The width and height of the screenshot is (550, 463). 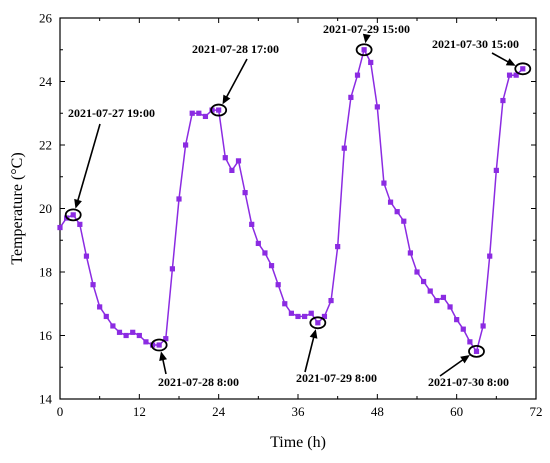 What do you see at coordinates (456, 411) in the screenshot?
I see `x-tick-label: 60` at bounding box center [456, 411].